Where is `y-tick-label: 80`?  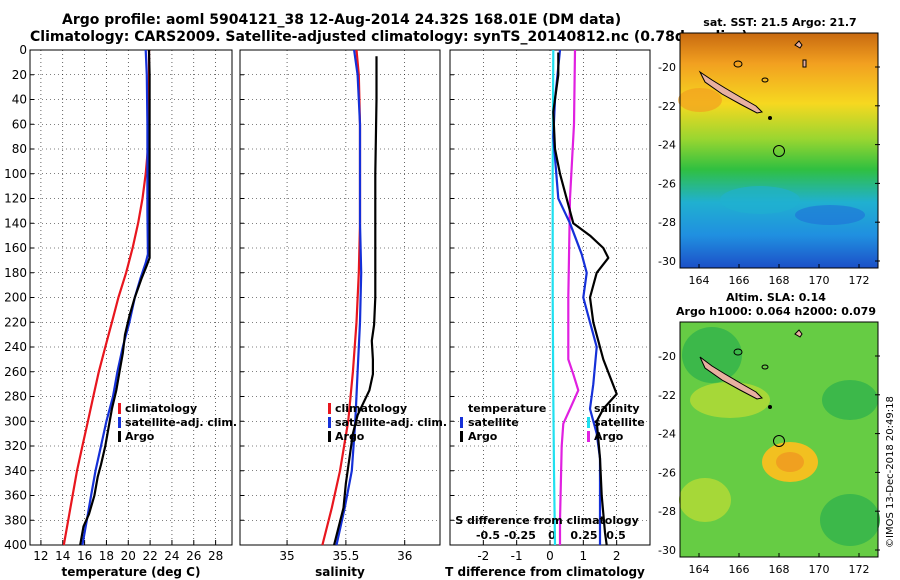
y-tick-label: 80 is located at coordinates (19, 149).